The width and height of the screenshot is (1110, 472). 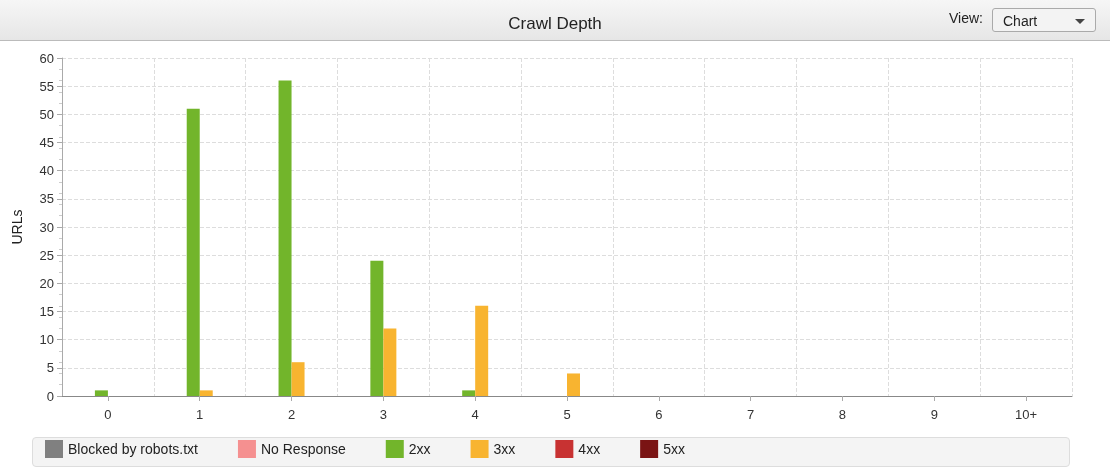 I want to click on x-tick-label: 1, so click(x=200, y=414).